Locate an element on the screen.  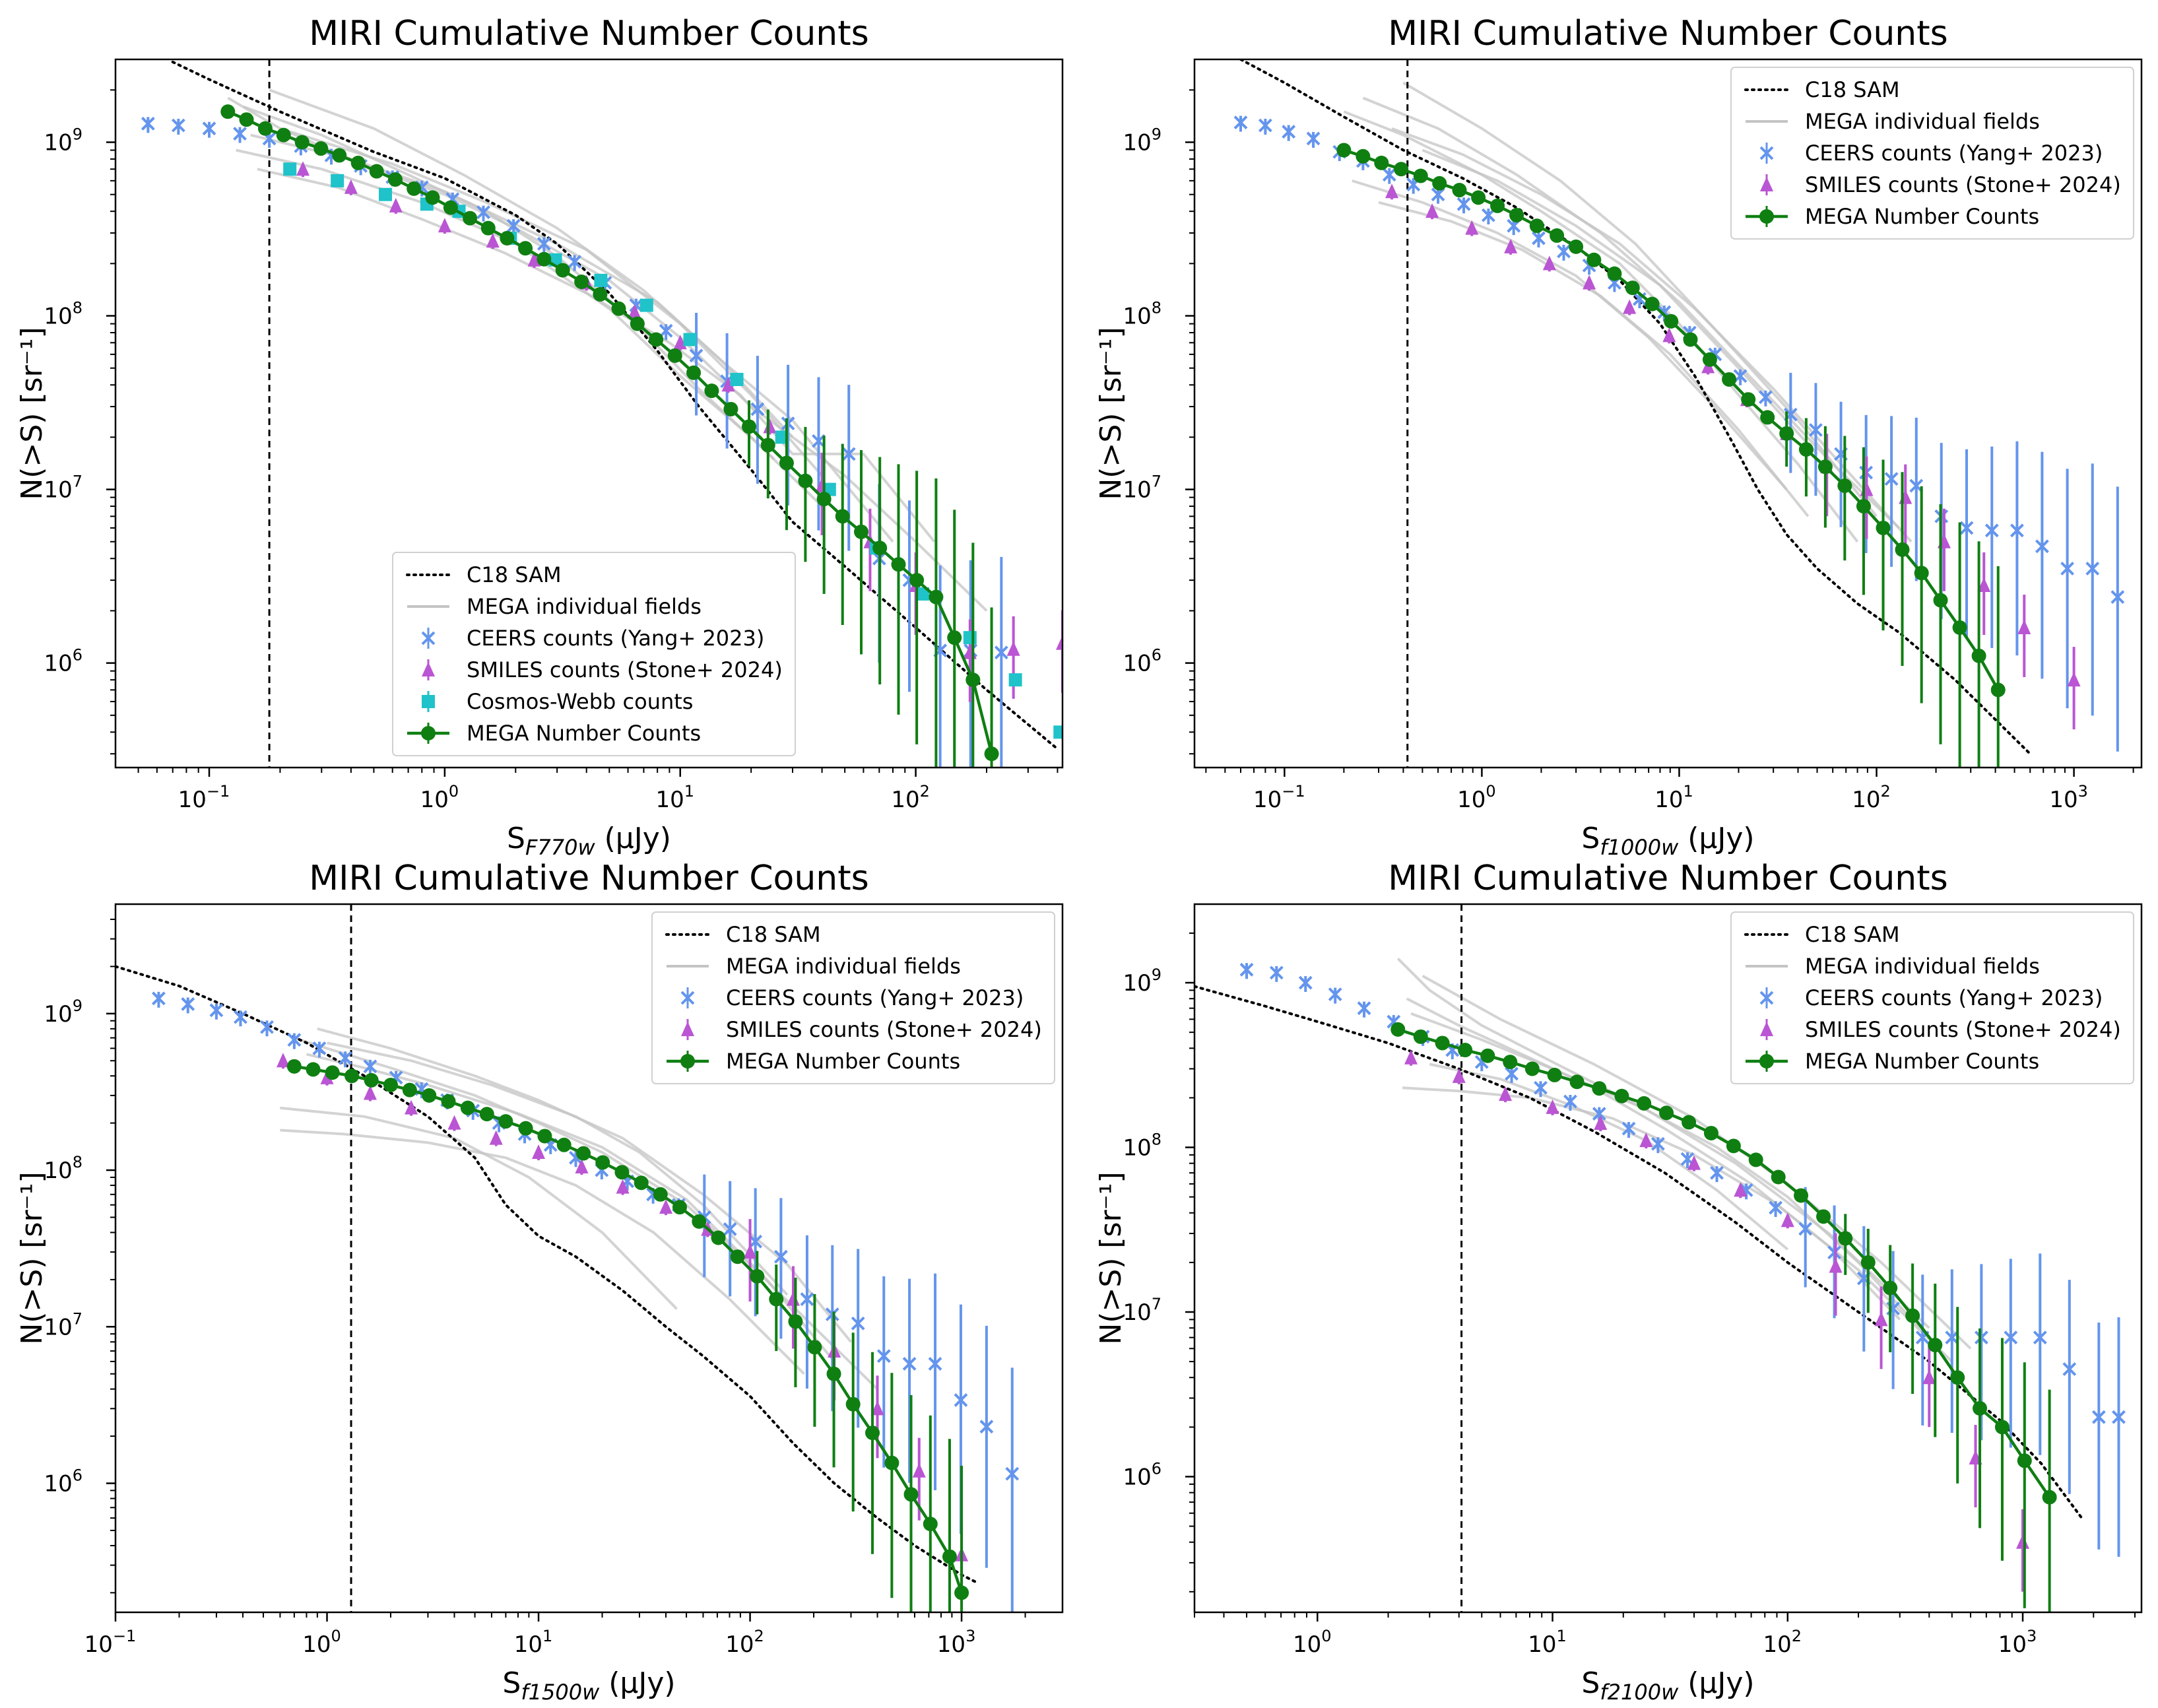
legend-handle-smiles is located at coordinates (428, 669).